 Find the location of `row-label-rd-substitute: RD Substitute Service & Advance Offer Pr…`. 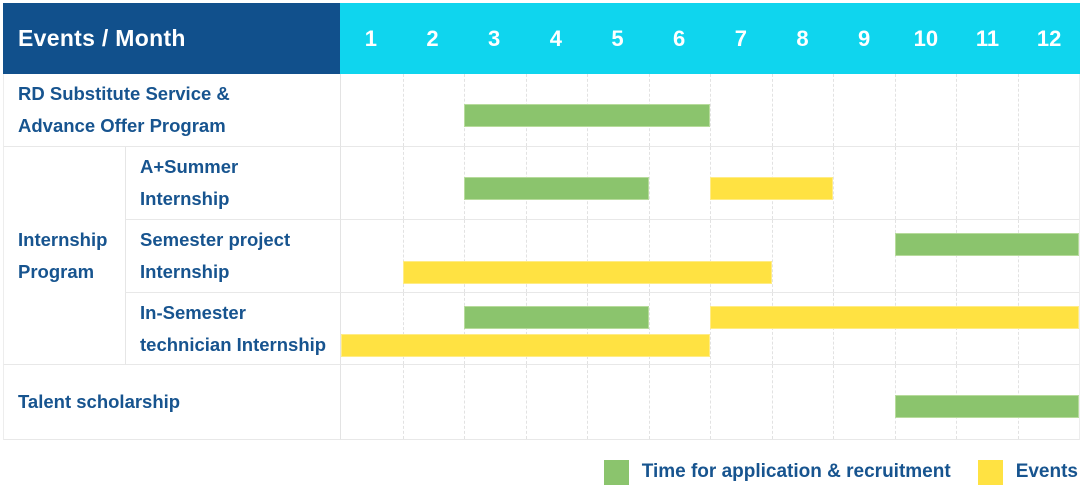

row-label-rd-substitute: RD Substitute Service & Advance Offer Pr… is located at coordinates (171, 110).